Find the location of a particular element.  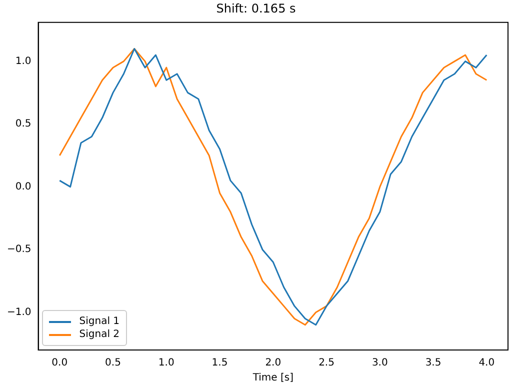

y-tick-label: −1.0 is located at coordinates (19, 312).